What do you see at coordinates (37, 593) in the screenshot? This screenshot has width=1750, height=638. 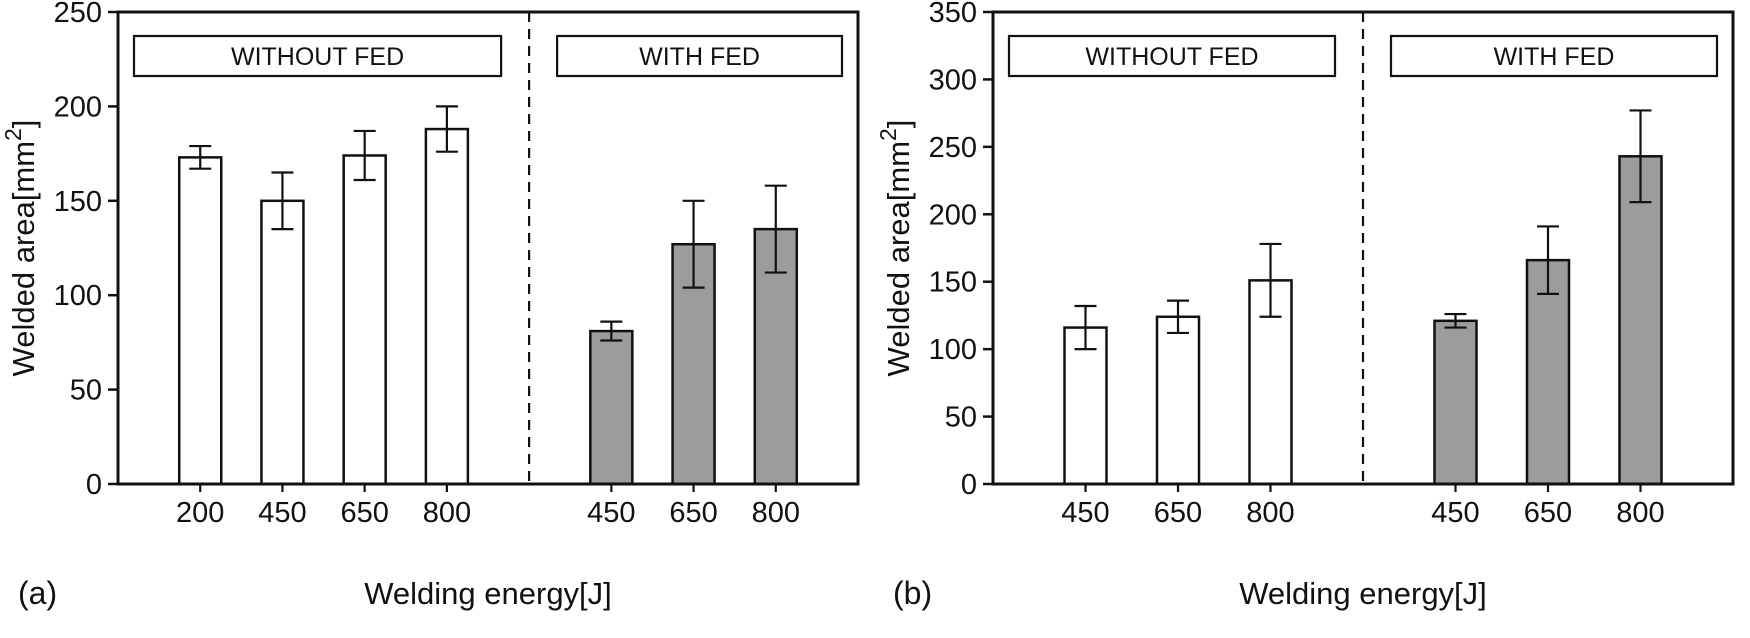 I see `panel-label: (a)` at bounding box center [37, 593].